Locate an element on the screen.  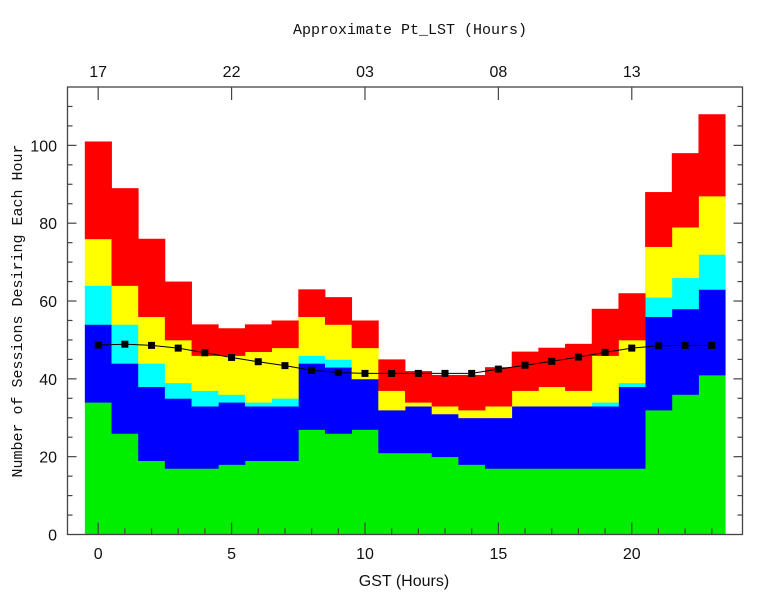
top-axis-title: Approximate Pt_LST (Hours) is located at coordinates (410, 30).